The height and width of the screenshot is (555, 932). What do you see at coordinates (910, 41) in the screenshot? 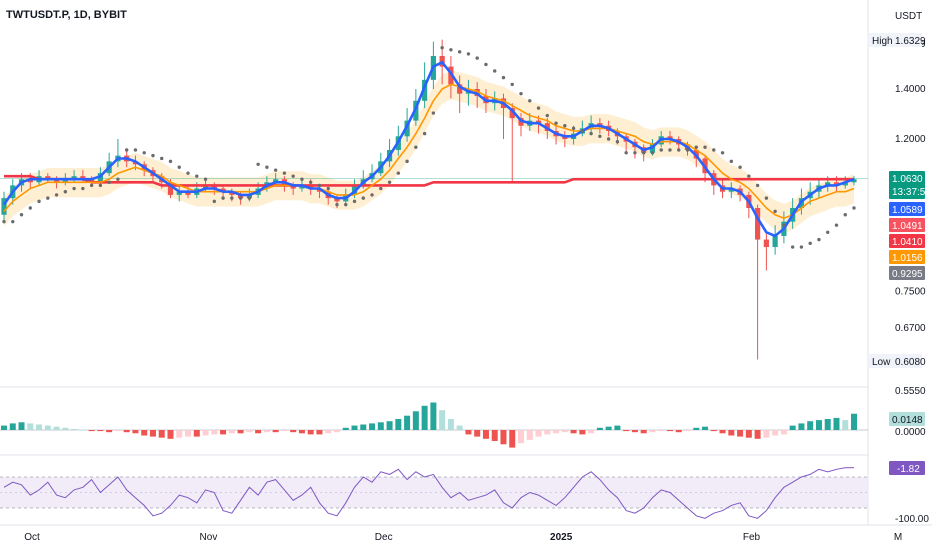
I see `high-value: 1.6329` at bounding box center [910, 41].